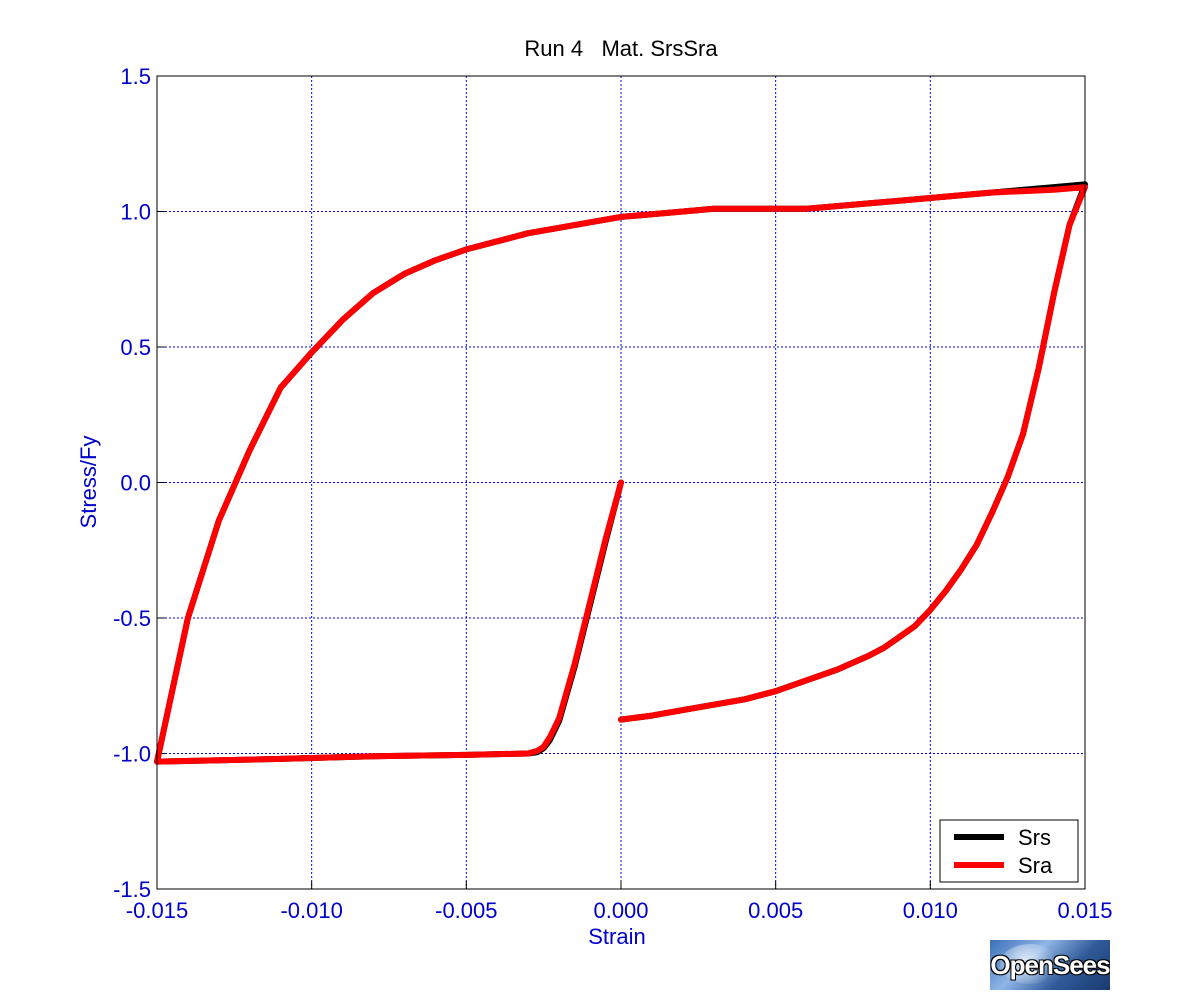  Describe the element at coordinates (621, 48) in the screenshot. I see `chart-title: Run 4 Mat. SrsSra` at that location.